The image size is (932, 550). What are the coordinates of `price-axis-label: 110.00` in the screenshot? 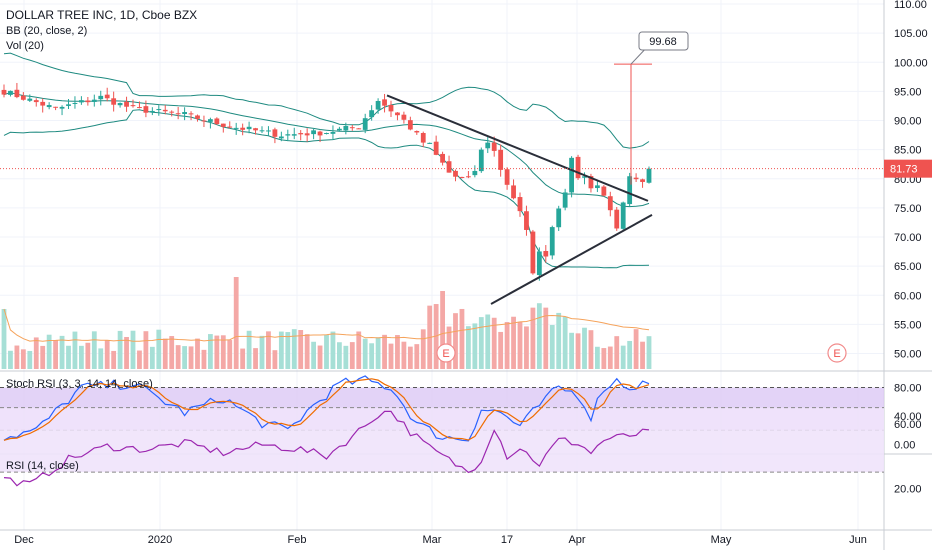 It's located at (910, 5).